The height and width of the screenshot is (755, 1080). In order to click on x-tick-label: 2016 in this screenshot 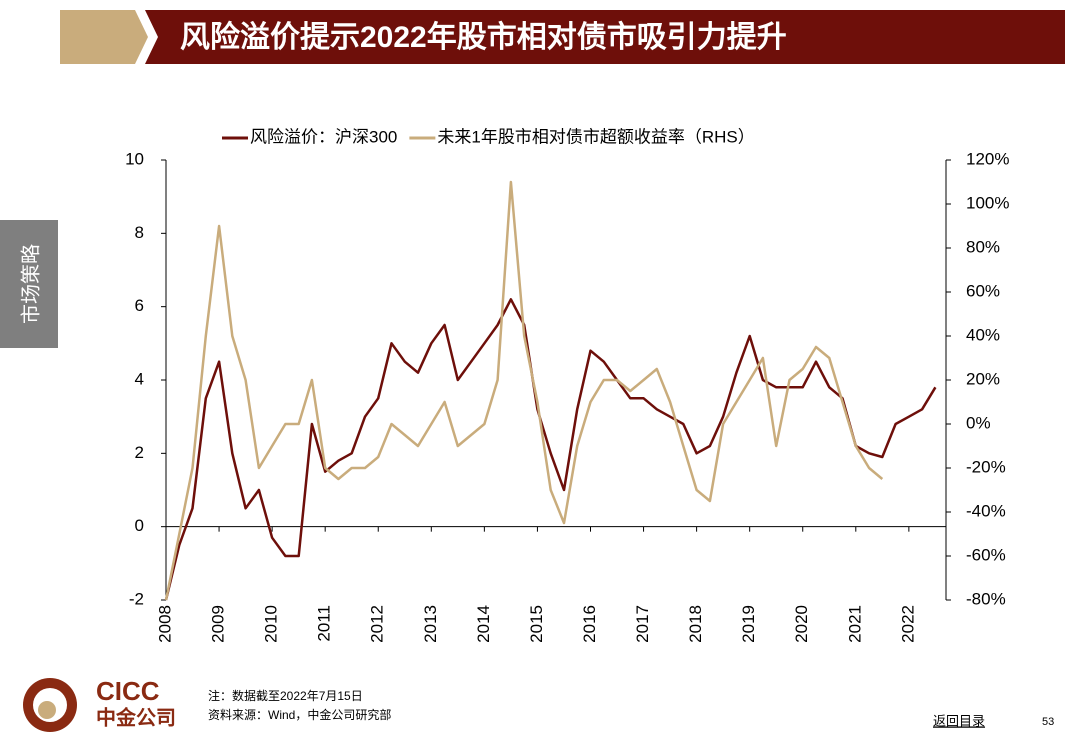, I will do `click(589, 624)`.